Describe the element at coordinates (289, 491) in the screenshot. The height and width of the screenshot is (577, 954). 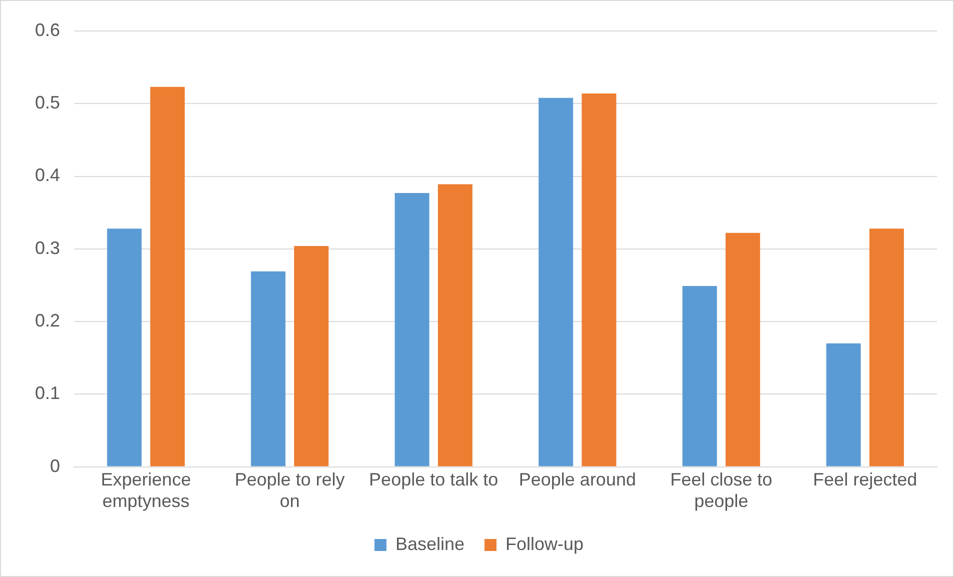
I see `x-tick-label: People to rely on` at that location.